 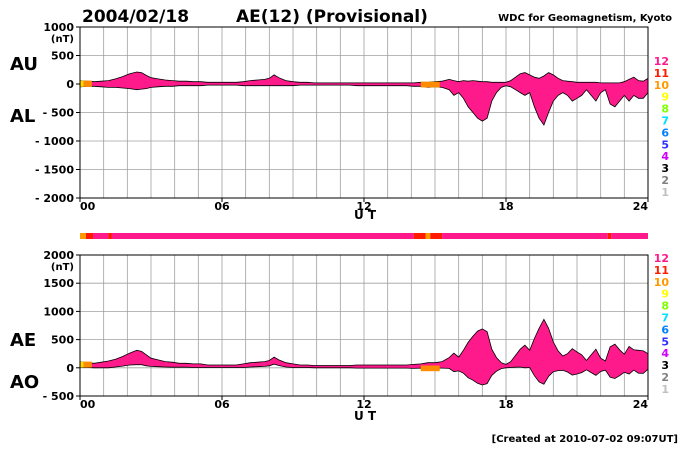 I want to click on au-al-fill, so click(x=364, y=98).